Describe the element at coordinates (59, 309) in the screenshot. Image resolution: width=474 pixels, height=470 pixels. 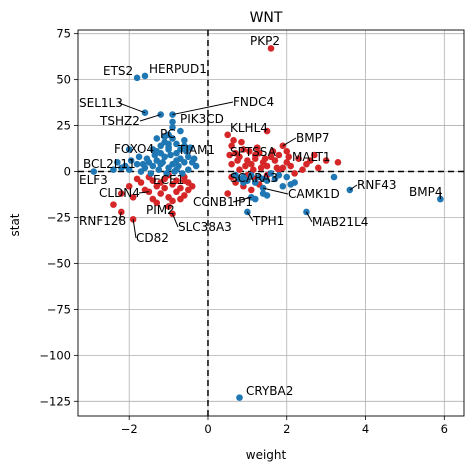
I see `y-tick-label: −75` at that location.